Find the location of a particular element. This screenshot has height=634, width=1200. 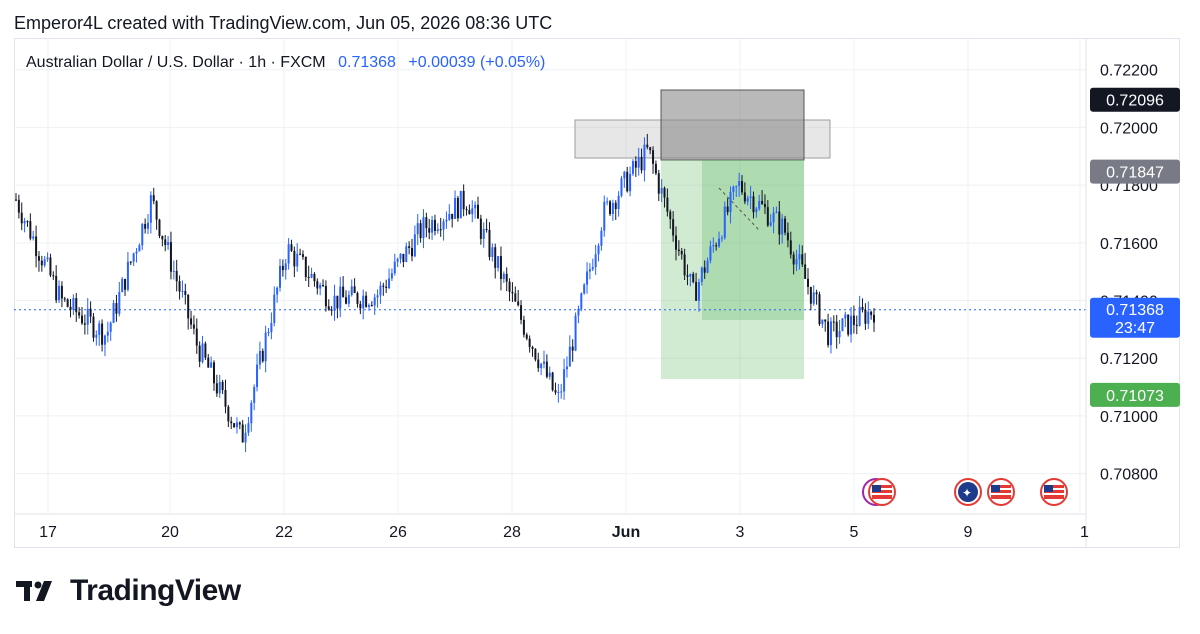

x-tick-label: 20 is located at coordinates (170, 532).